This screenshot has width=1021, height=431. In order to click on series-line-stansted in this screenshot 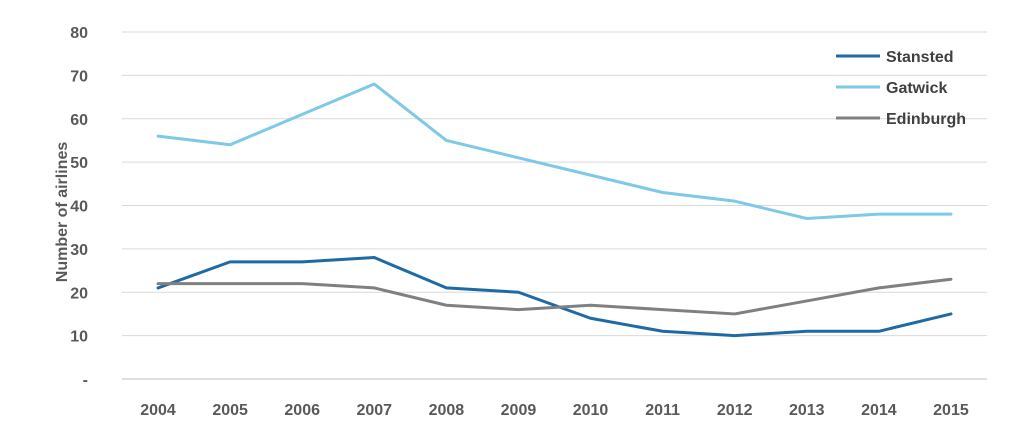, I will do `click(554, 297)`.